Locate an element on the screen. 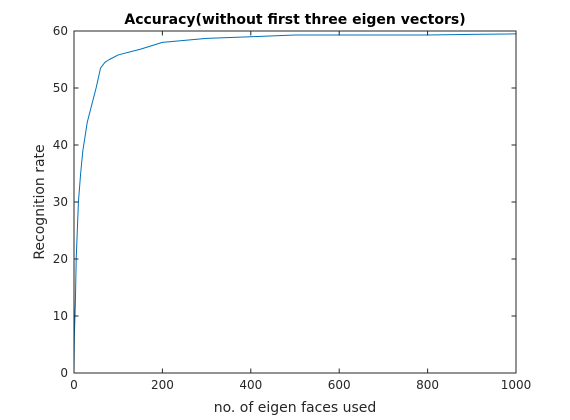  y-tick-label: 30 is located at coordinates (60, 202).